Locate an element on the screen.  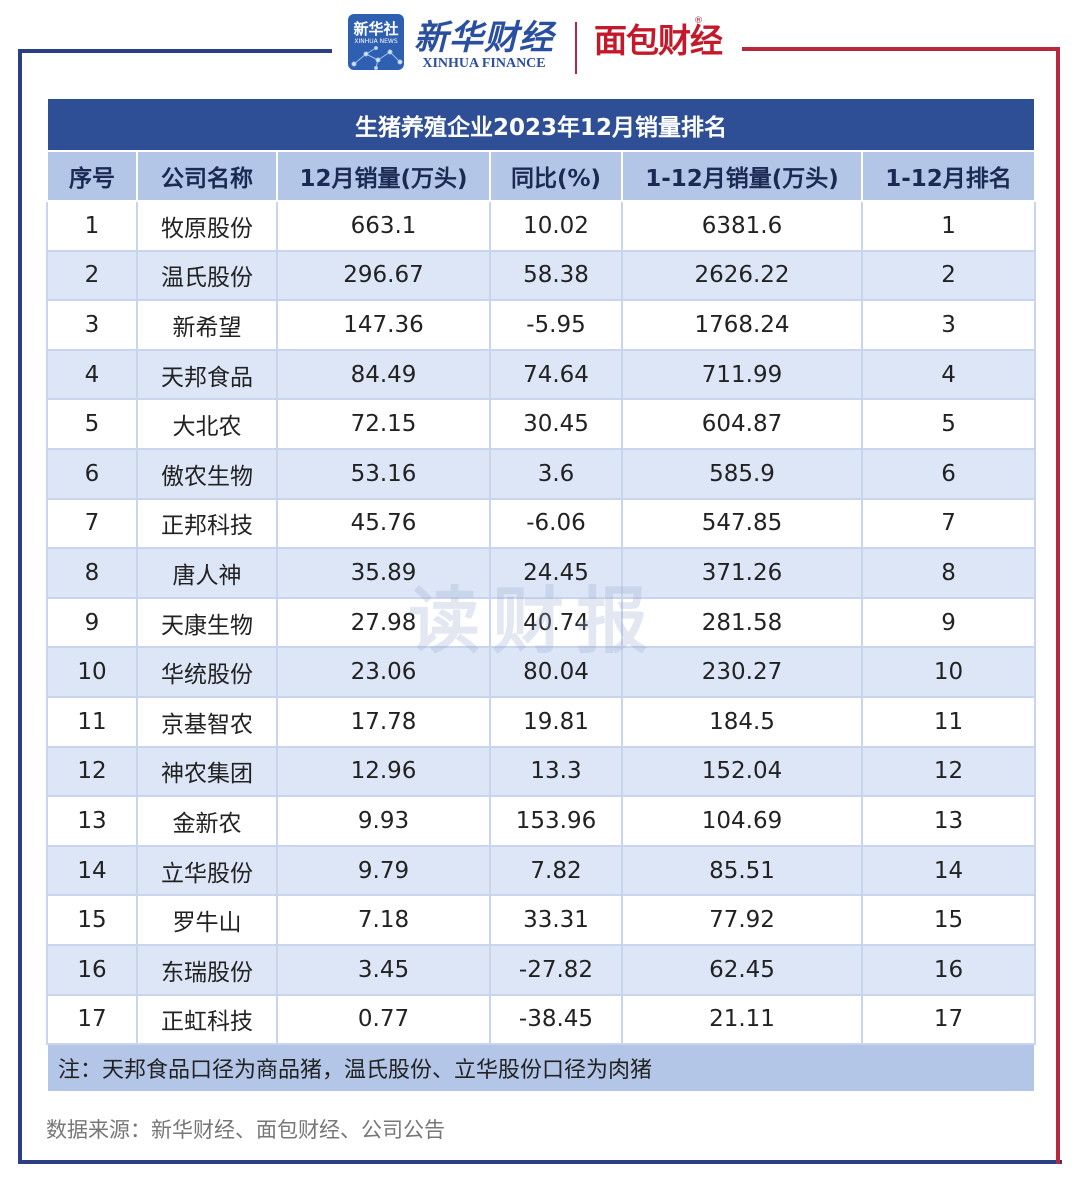
cell-index: 13 is located at coordinates (92, 821).